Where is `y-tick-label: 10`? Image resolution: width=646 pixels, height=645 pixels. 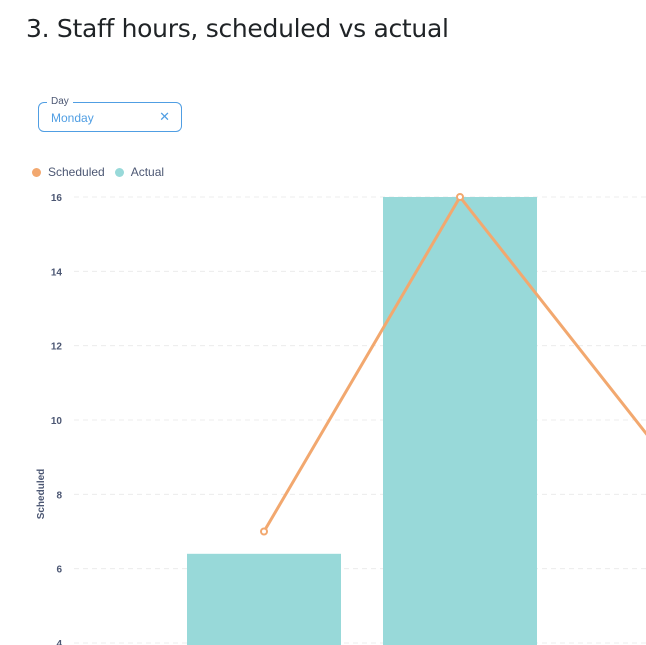
y-tick-label: 10 is located at coordinates (57, 421).